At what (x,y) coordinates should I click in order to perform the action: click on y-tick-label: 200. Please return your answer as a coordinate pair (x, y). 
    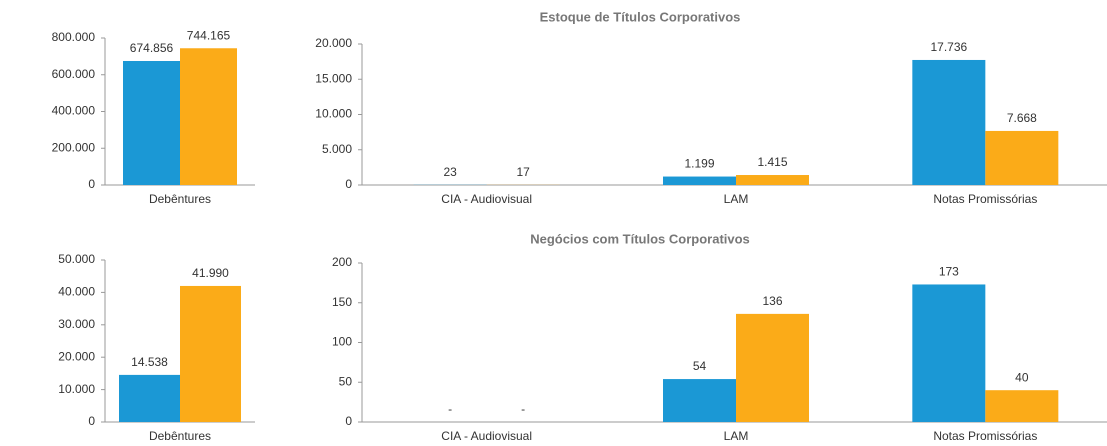
    Looking at the image, I should click on (342, 262).